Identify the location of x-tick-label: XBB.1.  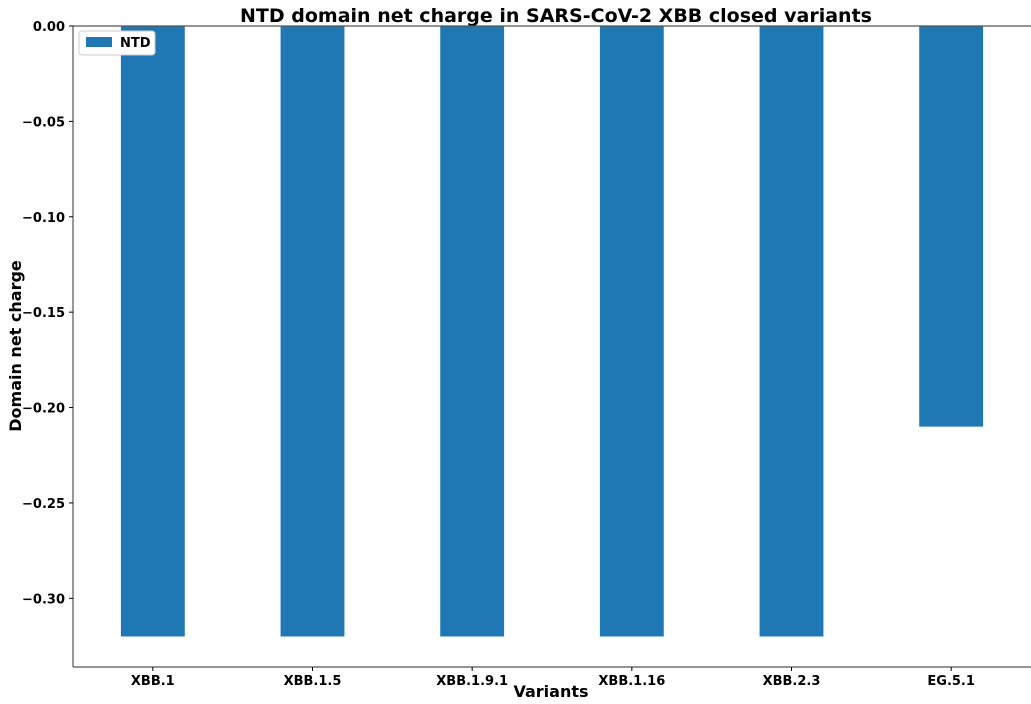
(153, 681).